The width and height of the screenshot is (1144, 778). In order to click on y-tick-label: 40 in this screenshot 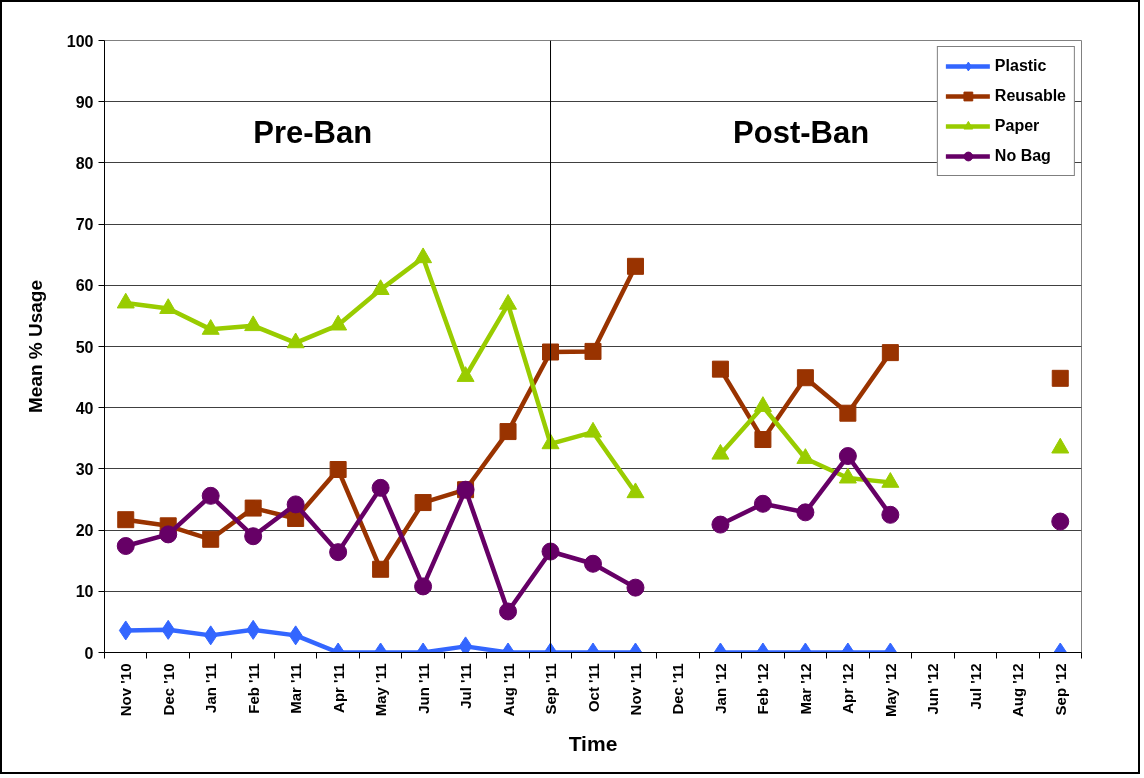, I will do `click(84, 408)`.